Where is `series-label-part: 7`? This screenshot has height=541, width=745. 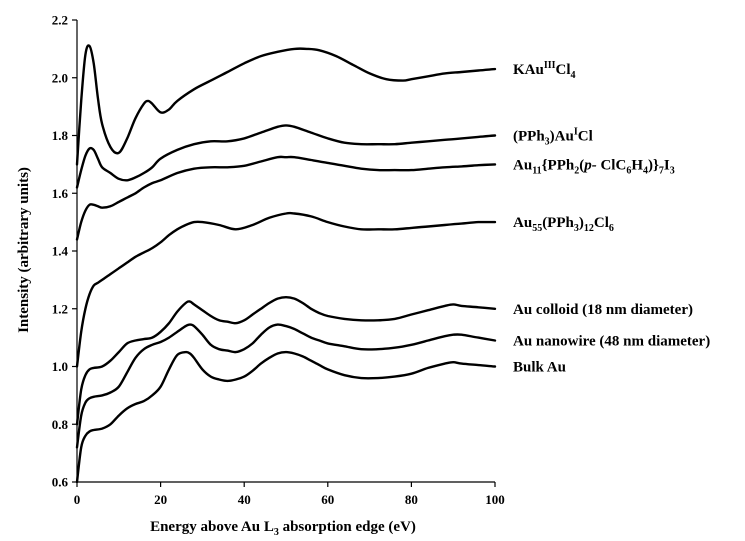 series-label-part: 7 is located at coordinates (661, 170).